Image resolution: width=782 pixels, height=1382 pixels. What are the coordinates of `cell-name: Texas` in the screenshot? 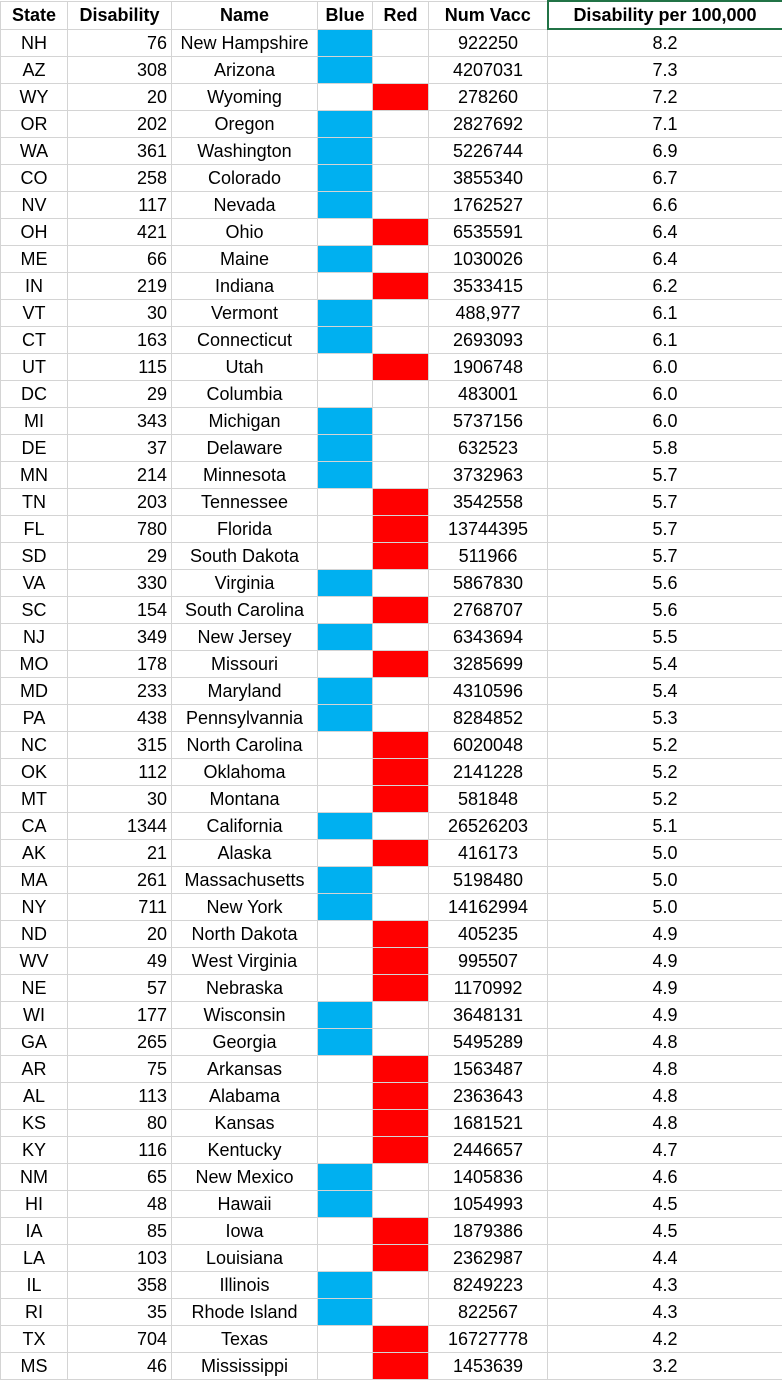 It's located at (244, 1339).